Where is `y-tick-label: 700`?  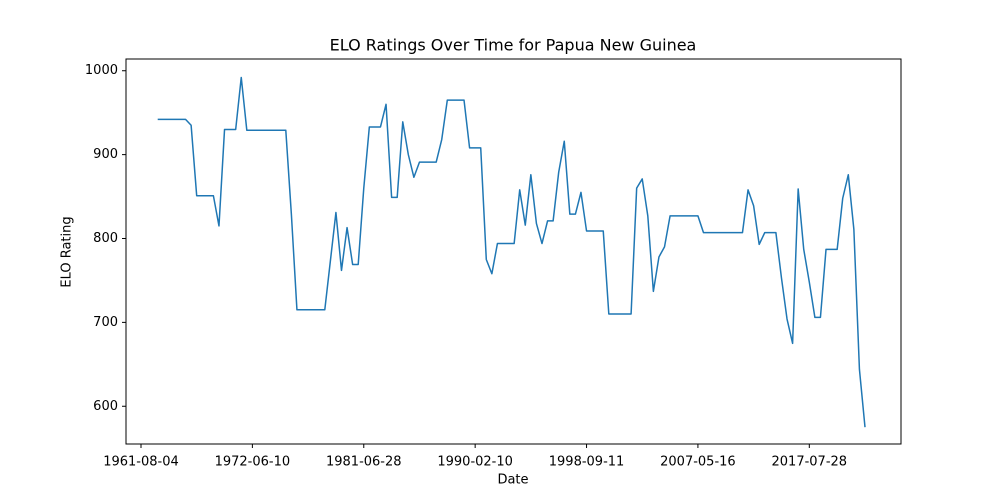 y-tick-label: 700 is located at coordinates (105, 322).